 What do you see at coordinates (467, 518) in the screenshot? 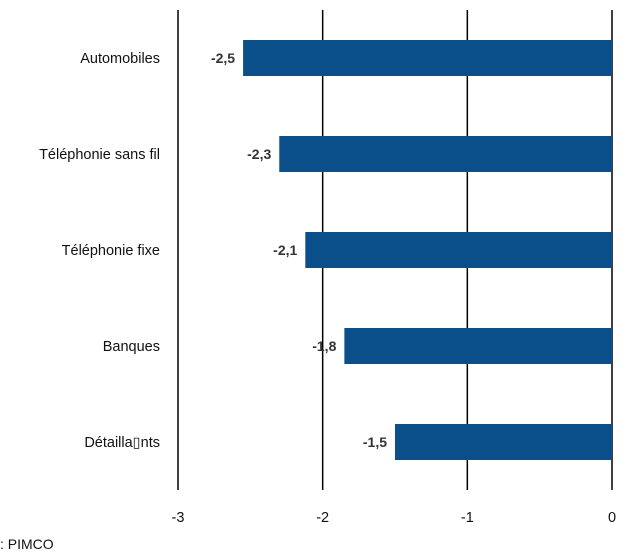
I see `x-tick-label: -1` at bounding box center [467, 518].